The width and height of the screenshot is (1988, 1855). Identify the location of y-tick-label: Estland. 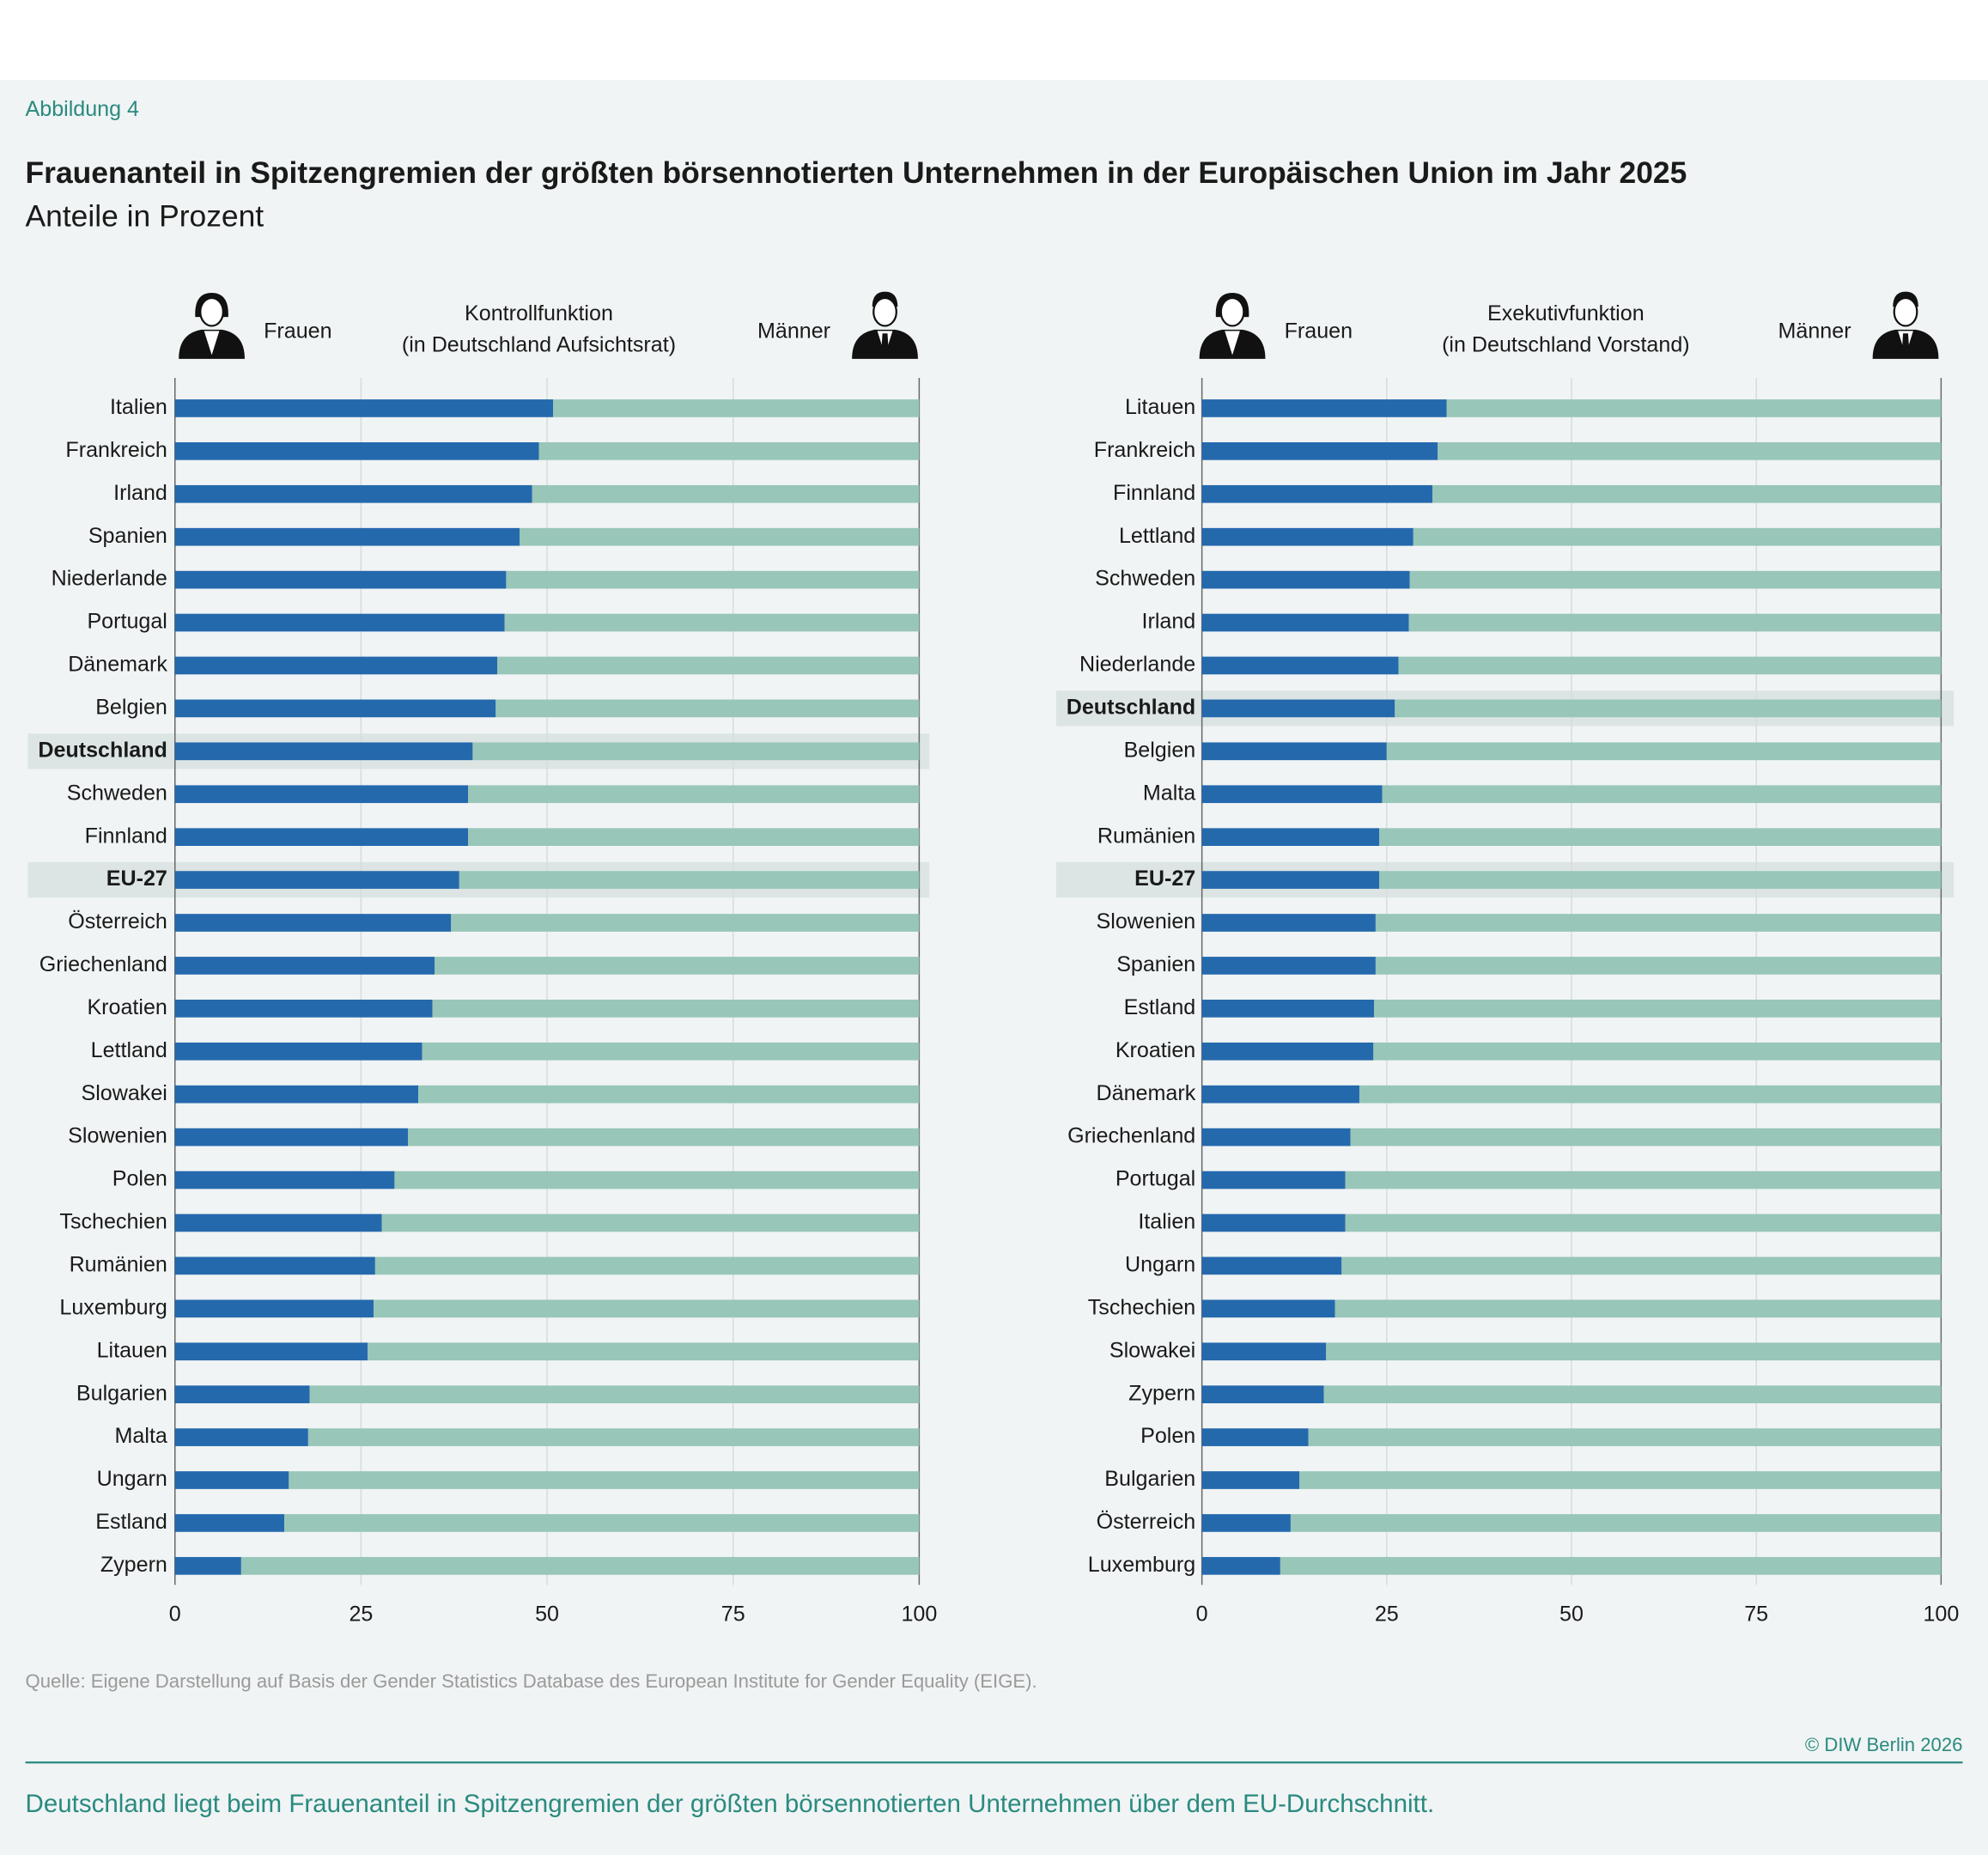
(131, 1522).